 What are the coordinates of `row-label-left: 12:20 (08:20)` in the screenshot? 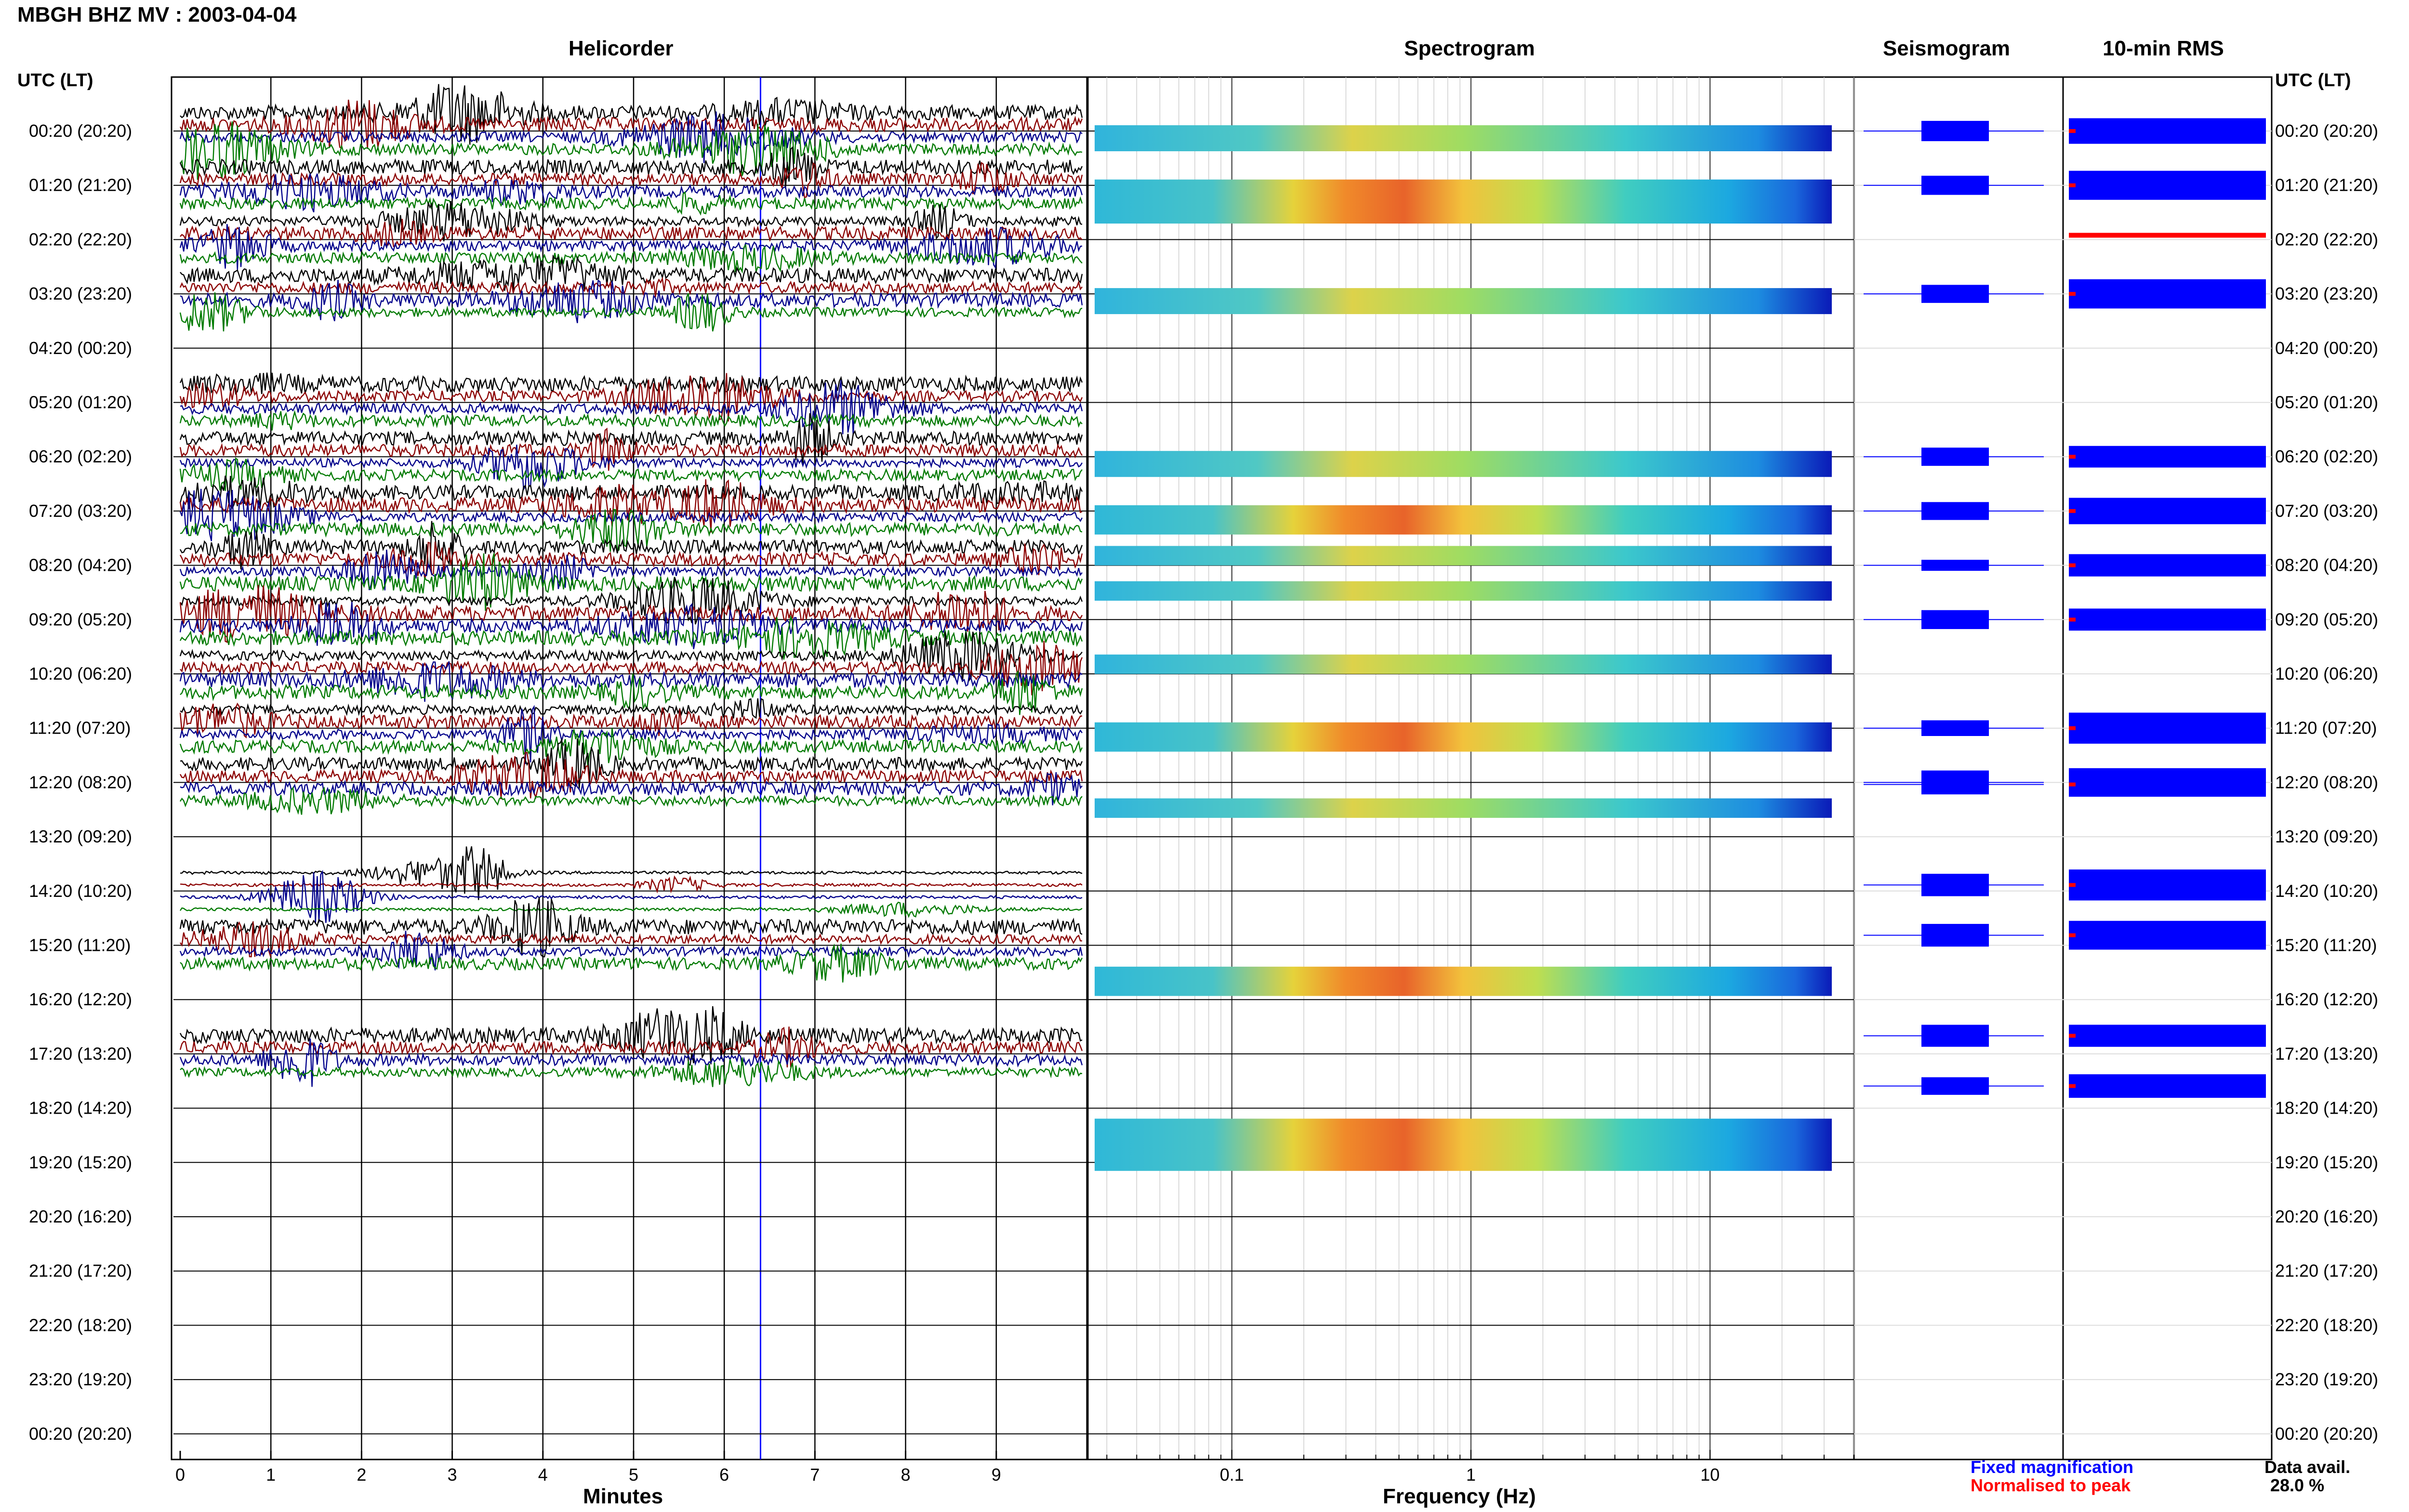 It's located at (80, 782).